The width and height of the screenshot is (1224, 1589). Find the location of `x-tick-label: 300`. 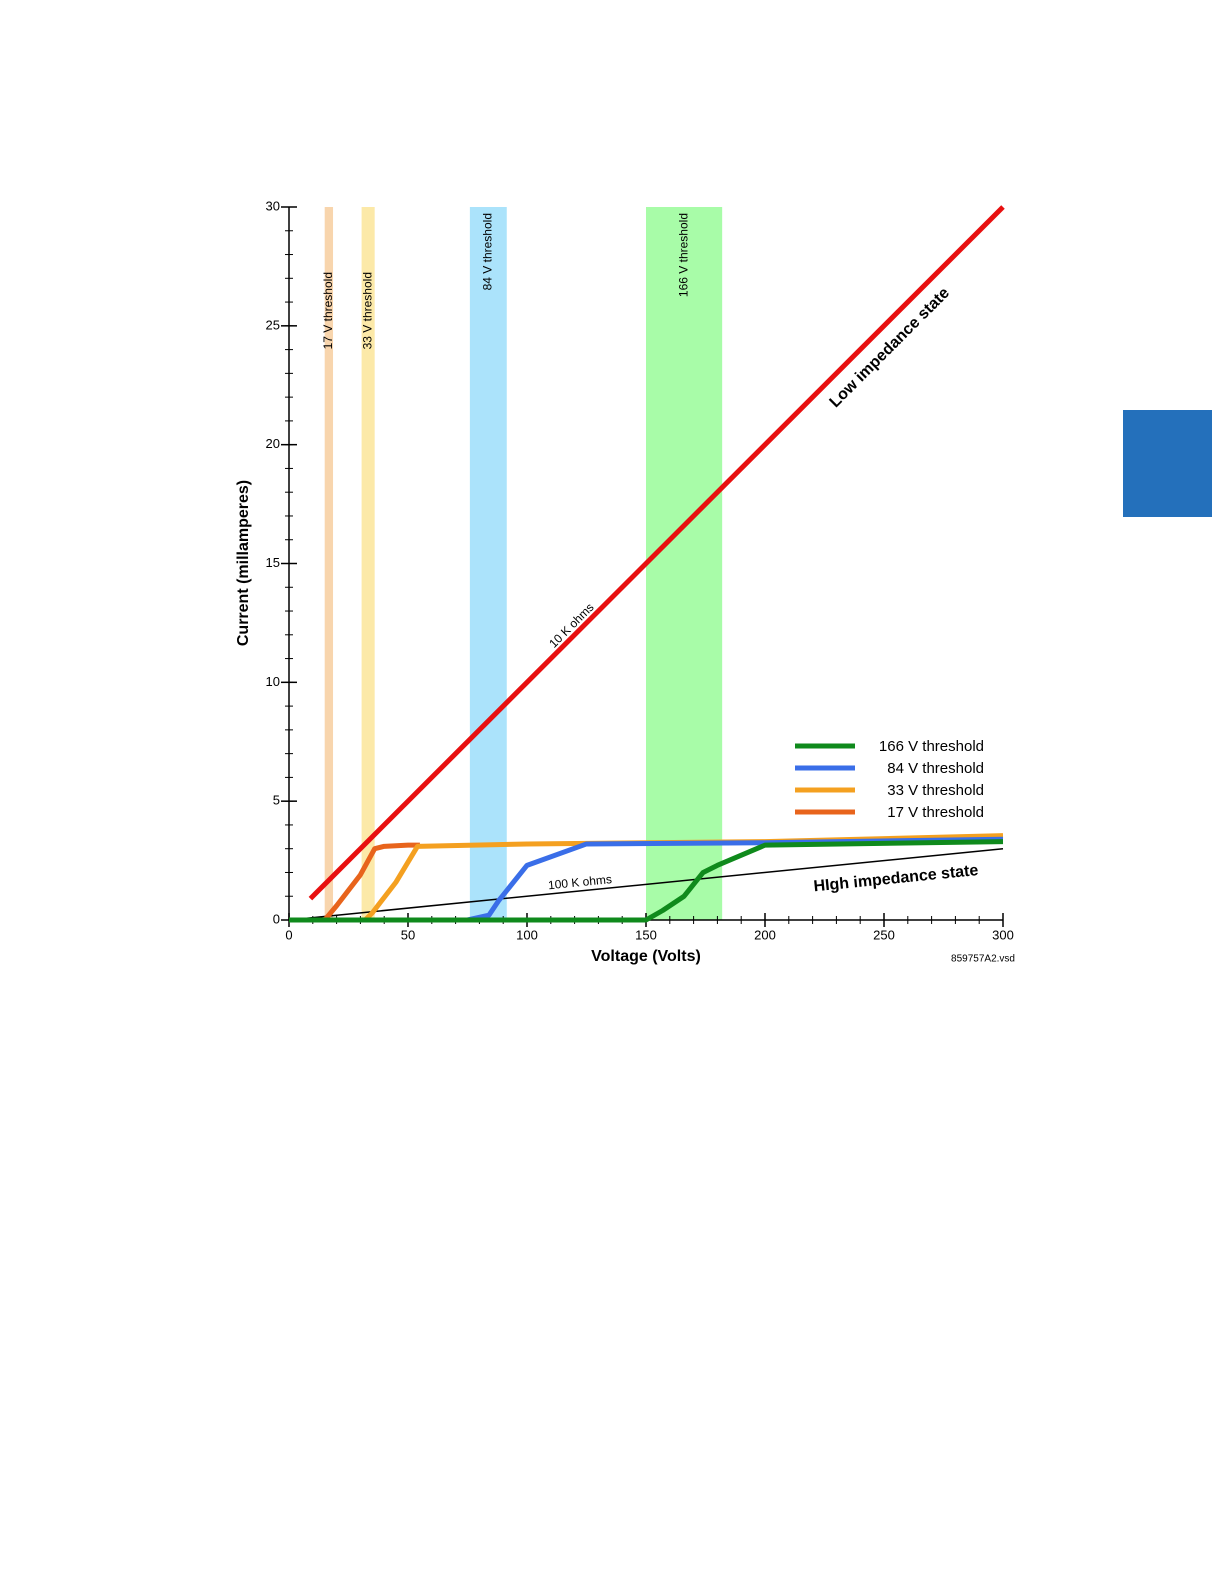

x-tick-label: 300 is located at coordinates (1003, 934).